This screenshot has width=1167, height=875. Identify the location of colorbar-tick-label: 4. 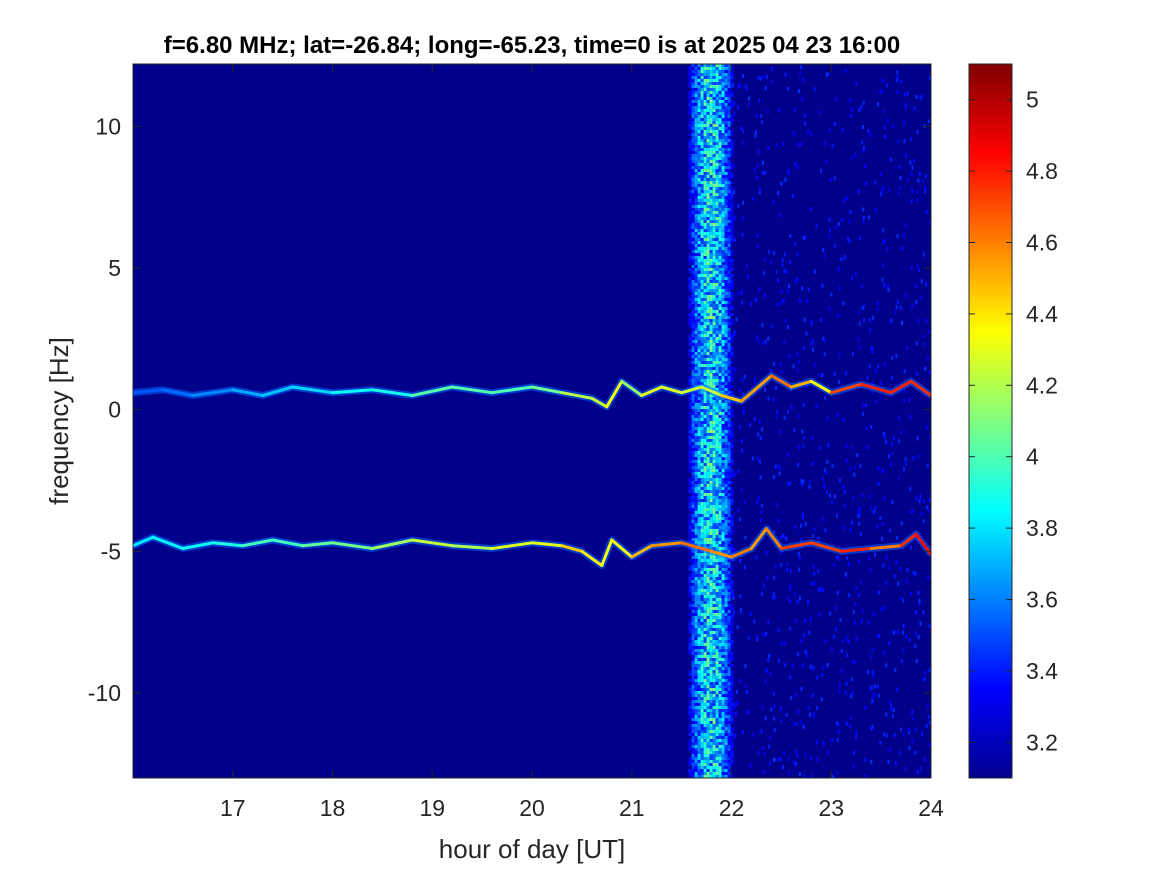
(1032, 457).